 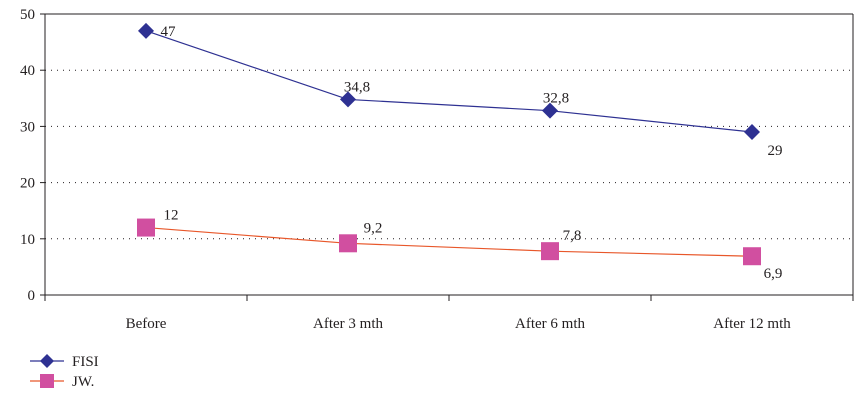 What do you see at coordinates (27, 240) in the screenshot?
I see `y-tick-label: 10` at bounding box center [27, 240].